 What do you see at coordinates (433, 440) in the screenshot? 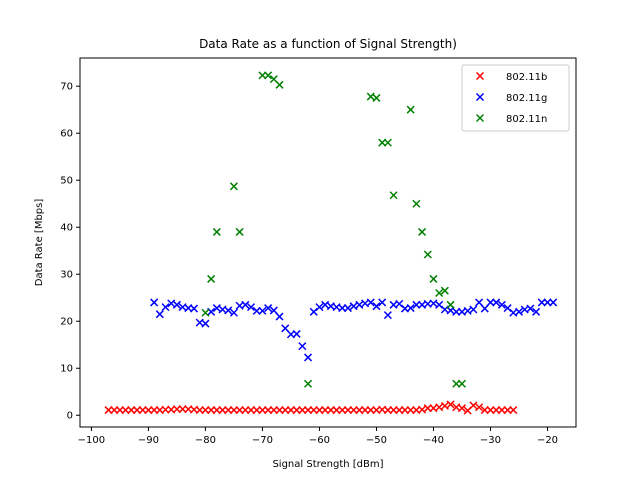
I see `x-tick-label: −40` at bounding box center [433, 440].